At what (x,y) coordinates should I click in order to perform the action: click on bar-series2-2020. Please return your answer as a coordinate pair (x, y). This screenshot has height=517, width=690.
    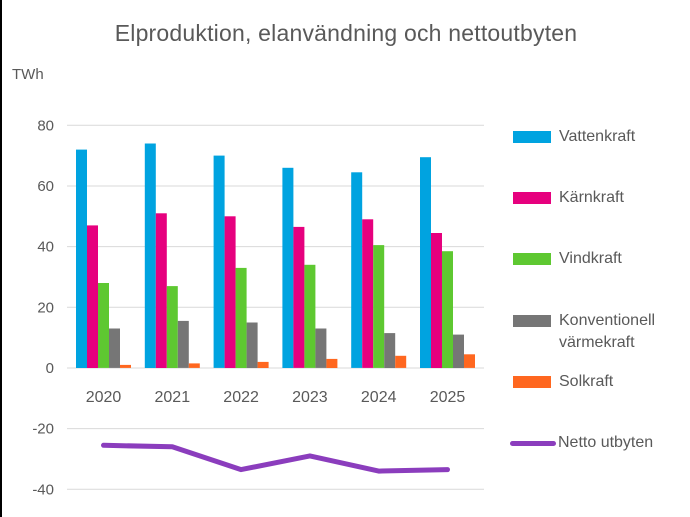
    Looking at the image, I should click on (103, 325).